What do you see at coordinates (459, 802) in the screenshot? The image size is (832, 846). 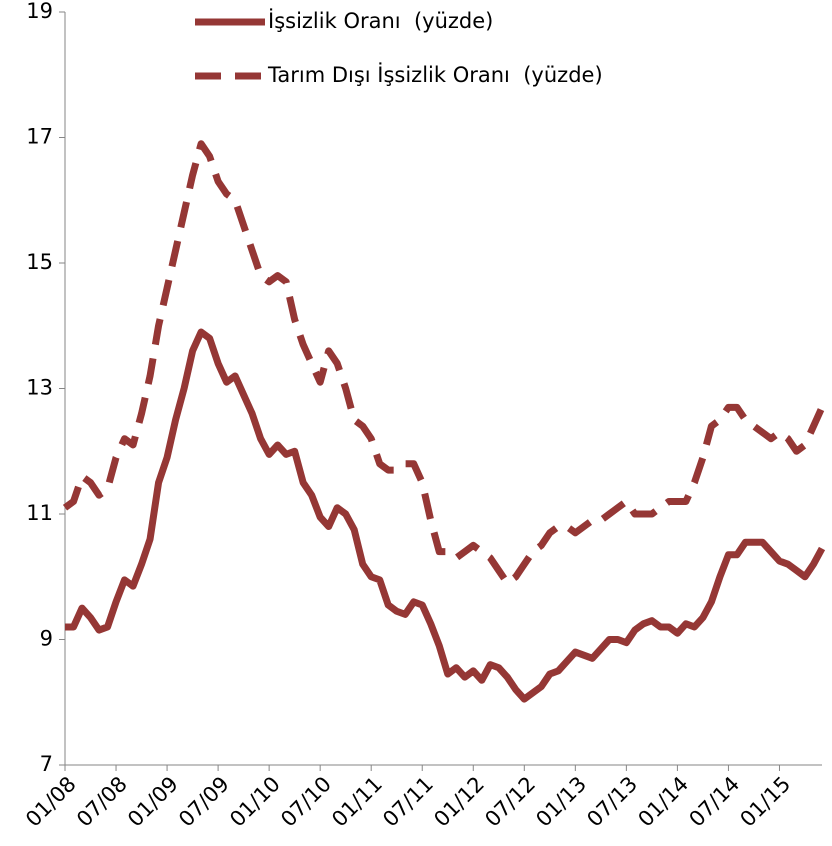 I see `x-tick-label: 01/12` at bounding box center [459, 802].